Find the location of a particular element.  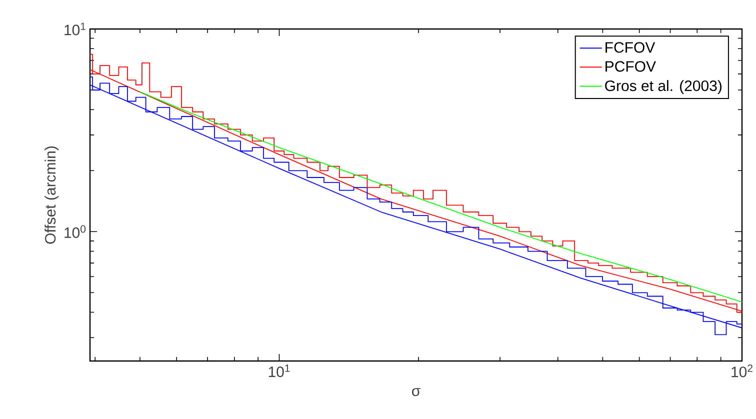

legend-label: Gros et al. (2003) is located at coordinates (663, 87).